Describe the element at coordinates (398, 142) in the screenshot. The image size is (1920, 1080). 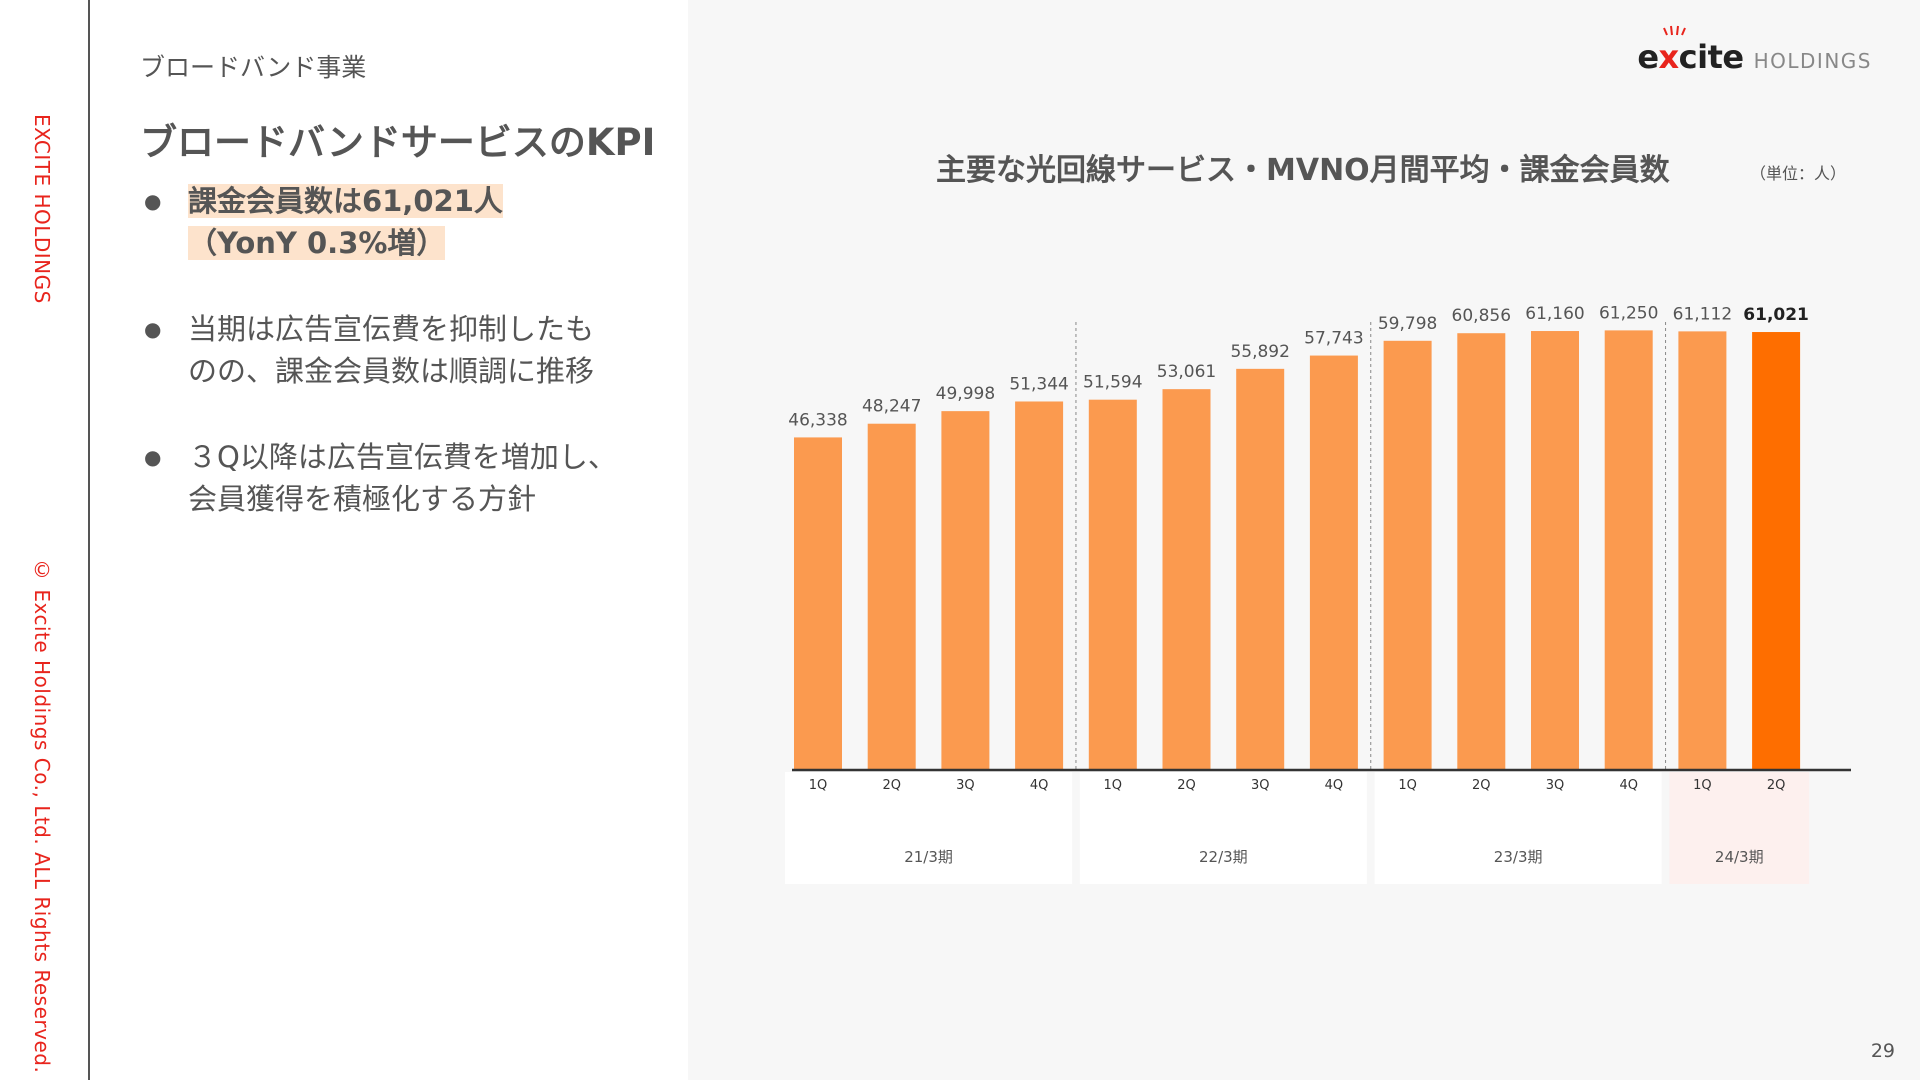
I see `page-title: ブロードバンドサービスのKPI` at that location.